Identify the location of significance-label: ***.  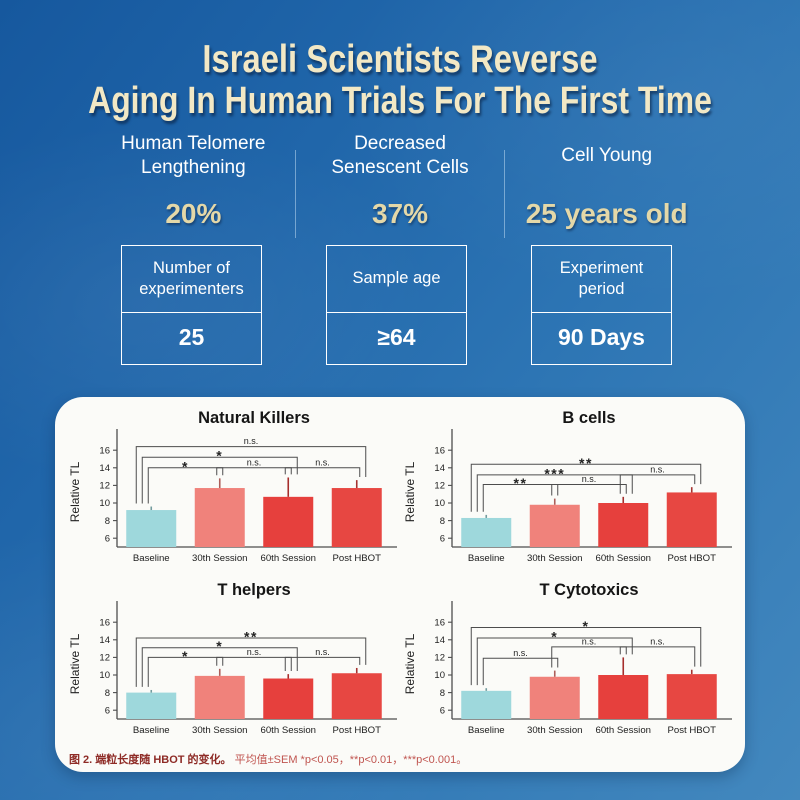
(554, 473).